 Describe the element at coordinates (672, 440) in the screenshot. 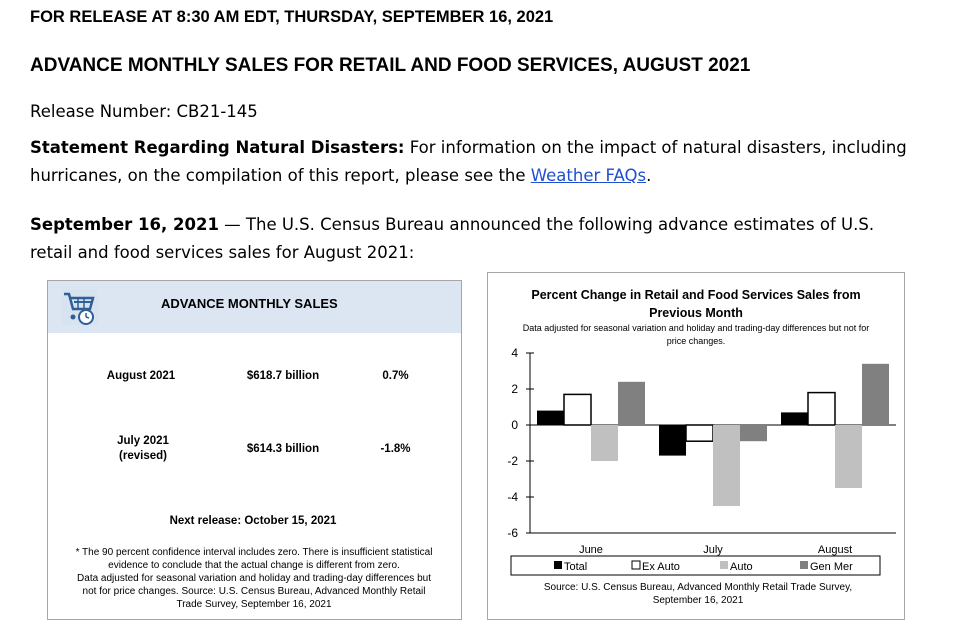

I see `bar-total-july` at that location.